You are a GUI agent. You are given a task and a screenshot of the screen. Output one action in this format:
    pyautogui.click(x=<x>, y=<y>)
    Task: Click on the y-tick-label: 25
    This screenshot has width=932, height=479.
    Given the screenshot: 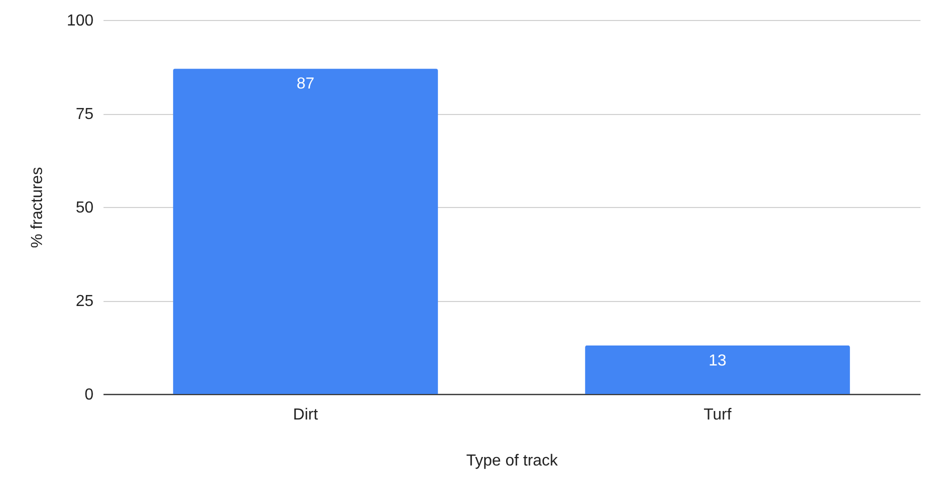 What is the action you would take?
    pyautogui.click(x=85, y=301)
    